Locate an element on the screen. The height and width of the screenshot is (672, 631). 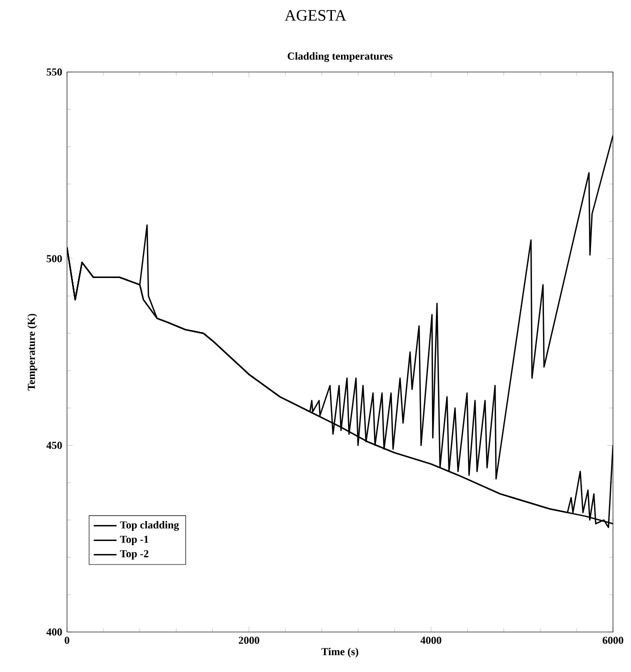
y-tick-label: 550 is located at coordinates (54, 72).